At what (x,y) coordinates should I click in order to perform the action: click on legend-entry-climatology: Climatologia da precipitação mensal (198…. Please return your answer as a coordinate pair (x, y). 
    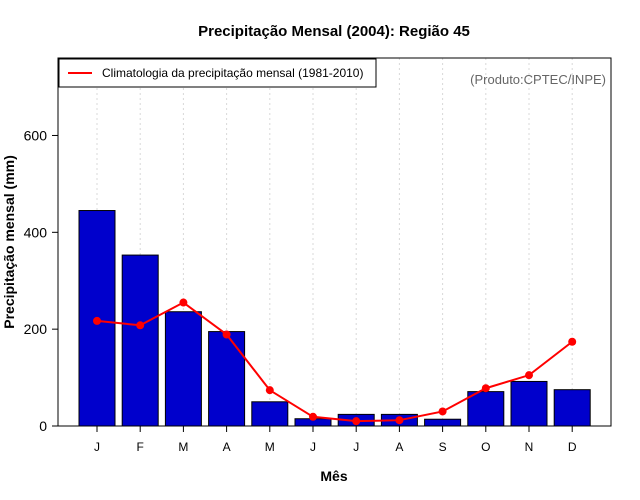
    Looking at the image, I should click on (232, 73).